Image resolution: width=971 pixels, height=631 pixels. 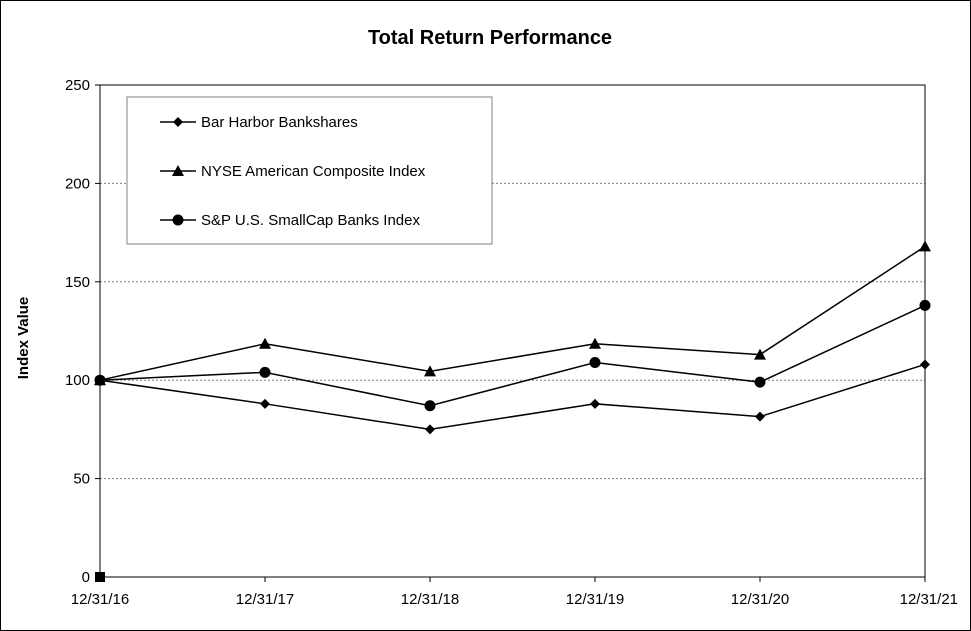 I want to click on legend-item: NYSE American Composite Index, so click(x=293, y=171).